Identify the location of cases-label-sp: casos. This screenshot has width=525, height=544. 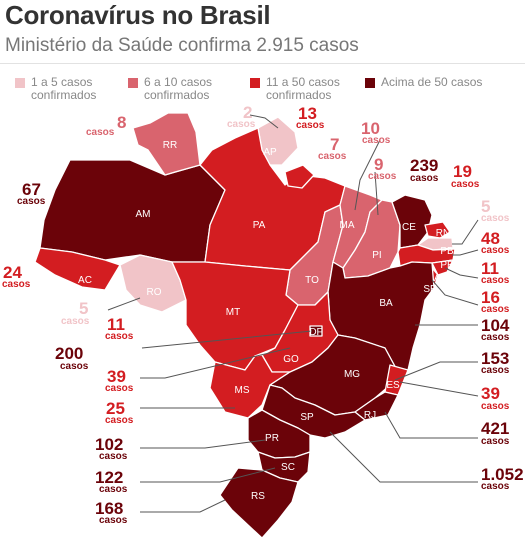
(495, 486).